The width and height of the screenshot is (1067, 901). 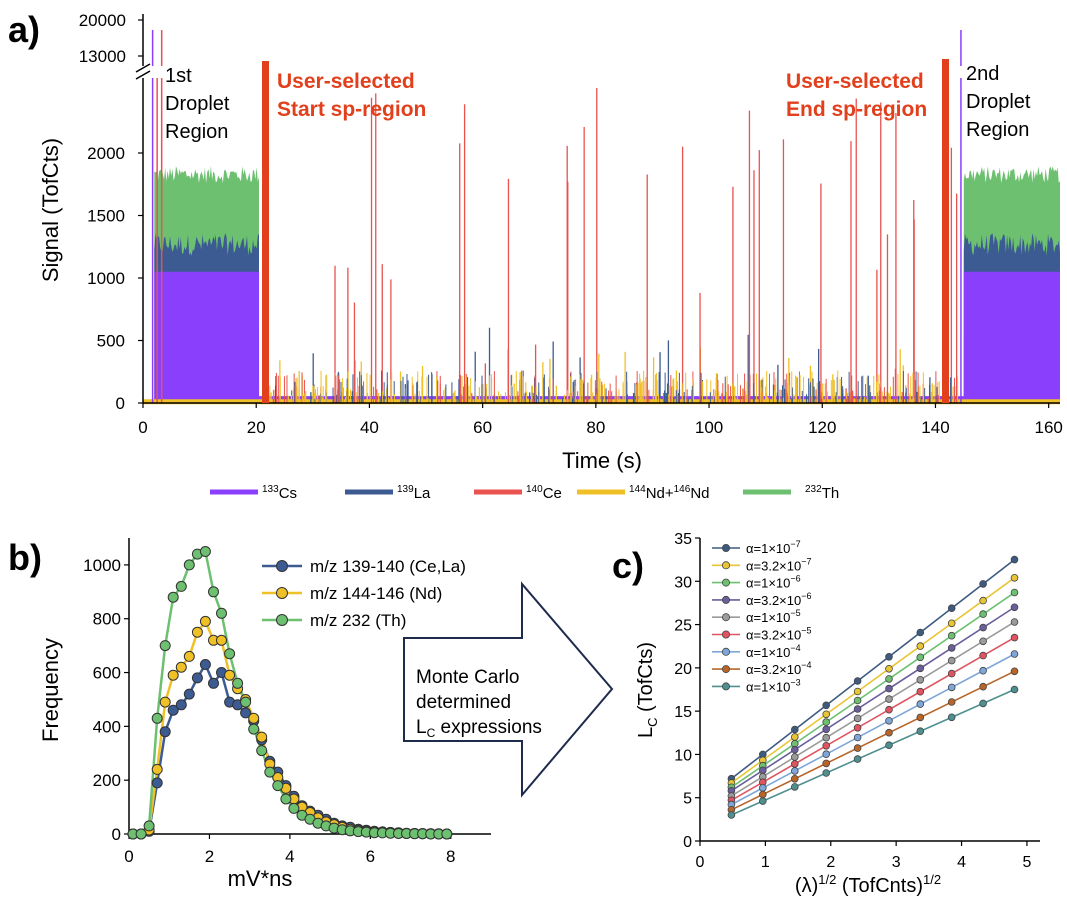 I want to click on panel-a-y-tick-label: 1000, so click(x=106, y=278).